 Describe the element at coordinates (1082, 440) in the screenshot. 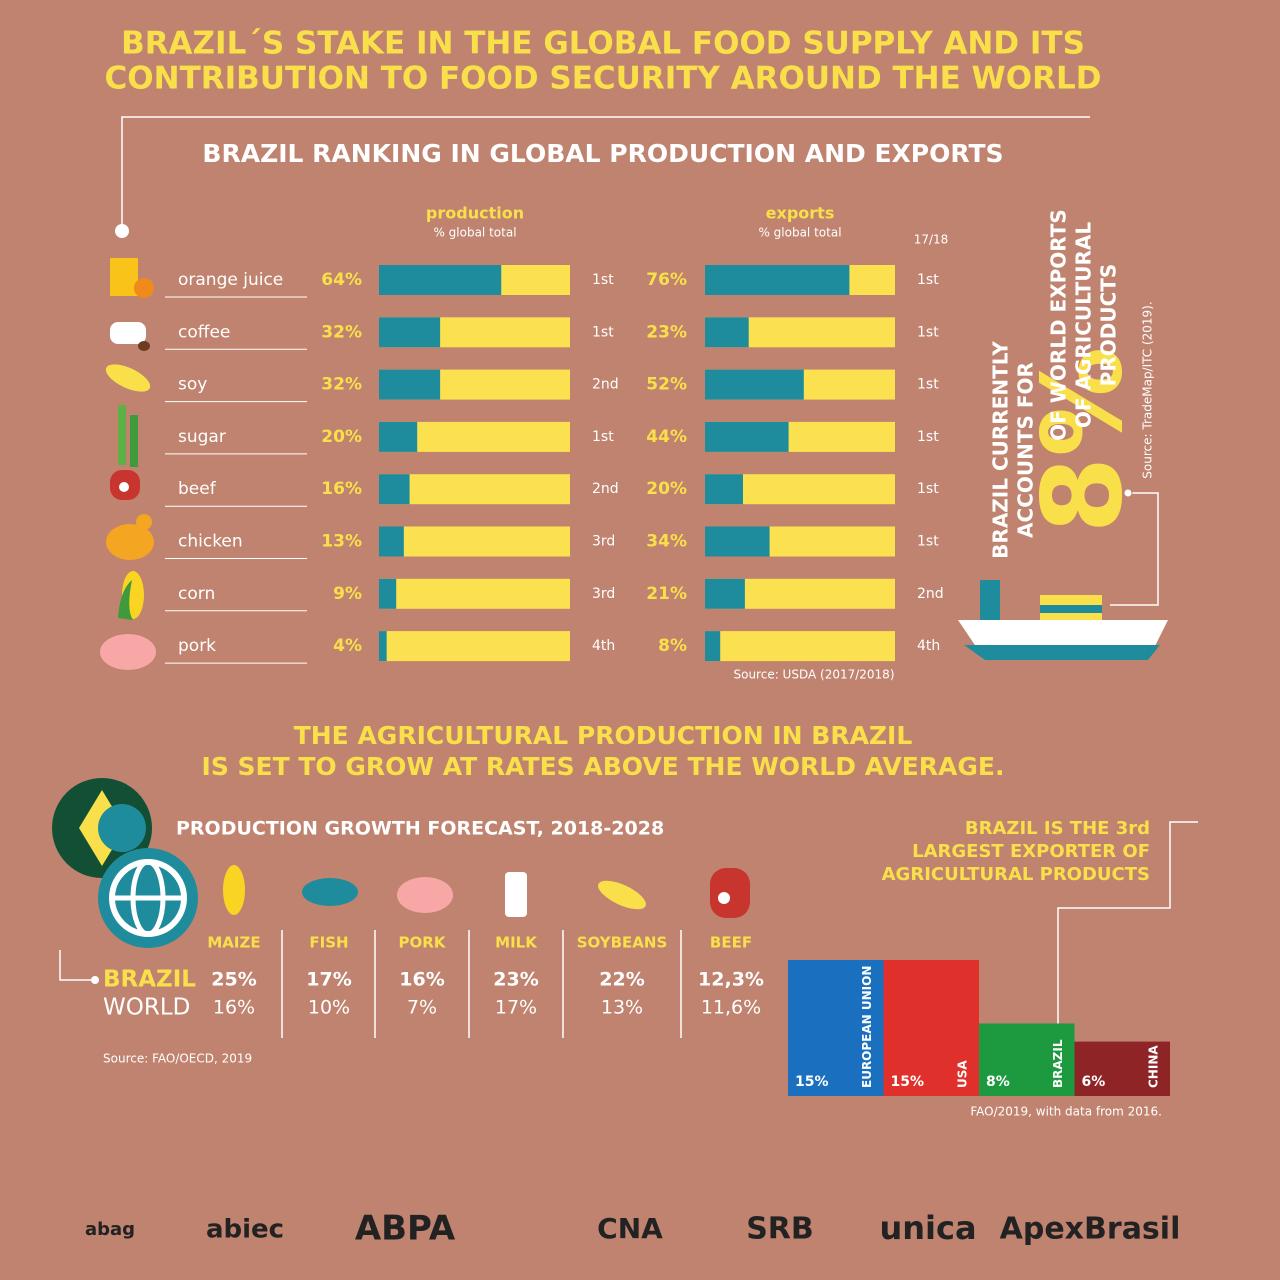

I see `callout-figure: 8%` at that location.